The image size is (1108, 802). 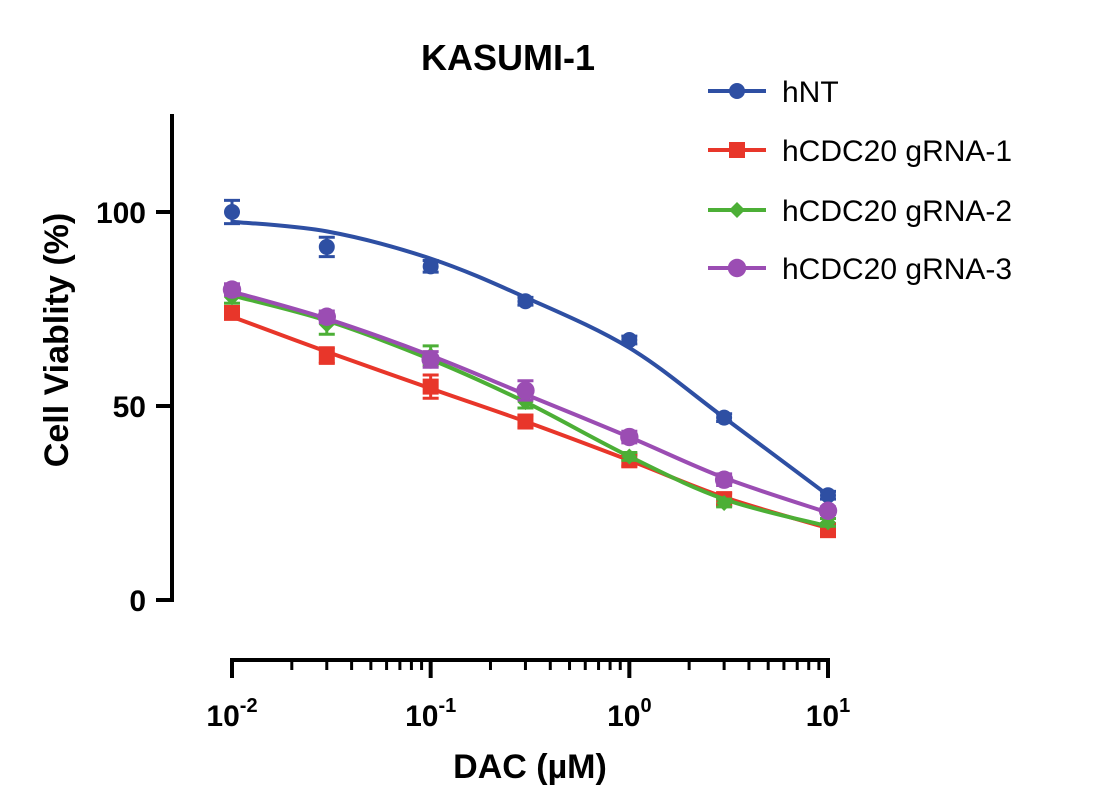 I want to click on x-tick-exponent: 1, so click(x=844, y=706).